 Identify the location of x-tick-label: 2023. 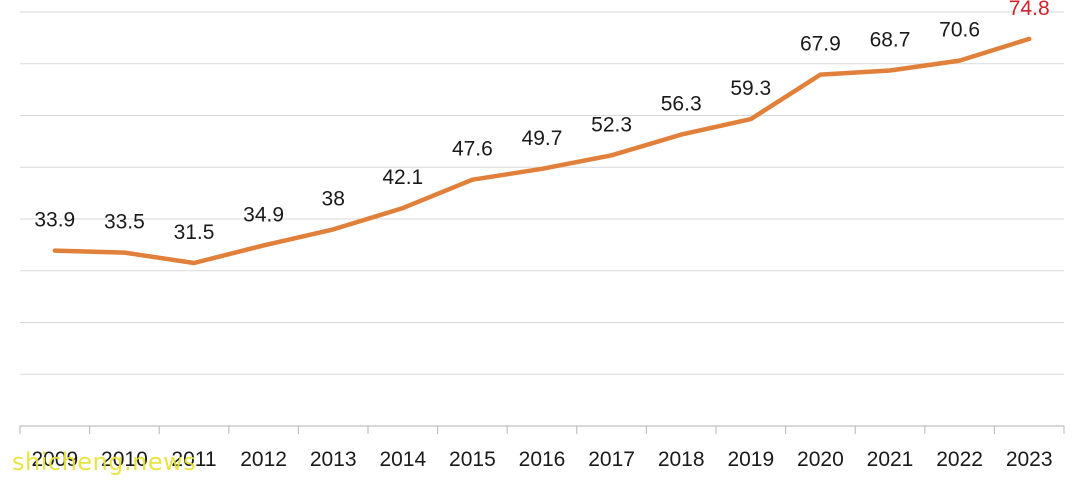
(1029, 459).